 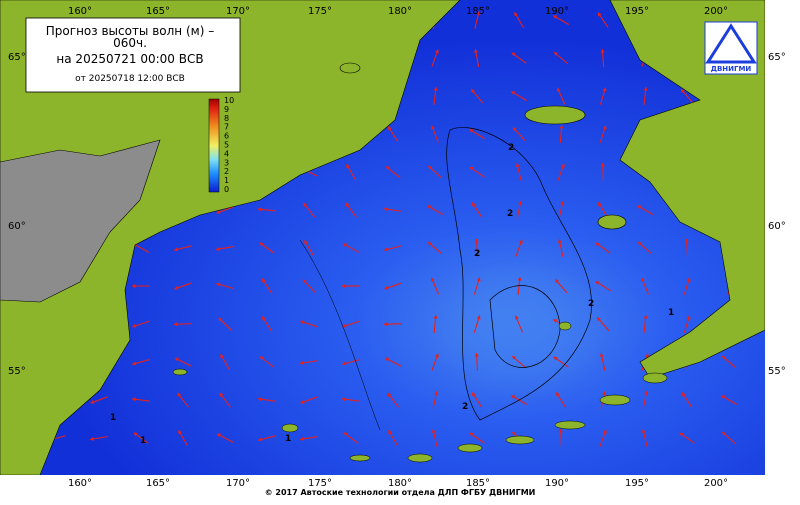 I want to click on title: 060ч., so click(x=130, y=43).